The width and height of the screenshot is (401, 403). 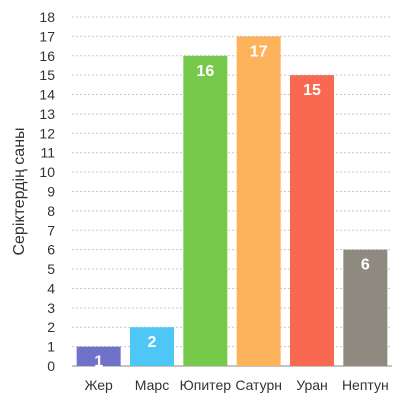 I want to click on y-tick-label: 8, so click(x=51, y=211).